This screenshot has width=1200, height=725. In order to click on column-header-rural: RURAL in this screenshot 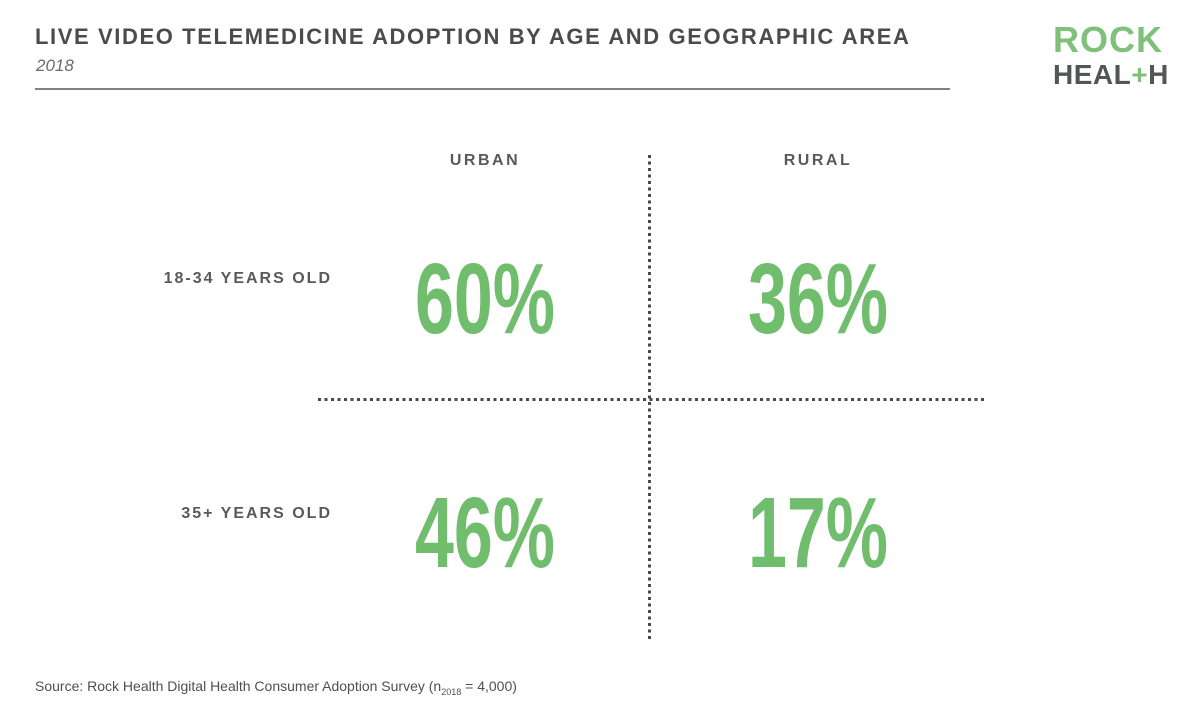, I will do `click(818, 160)`.